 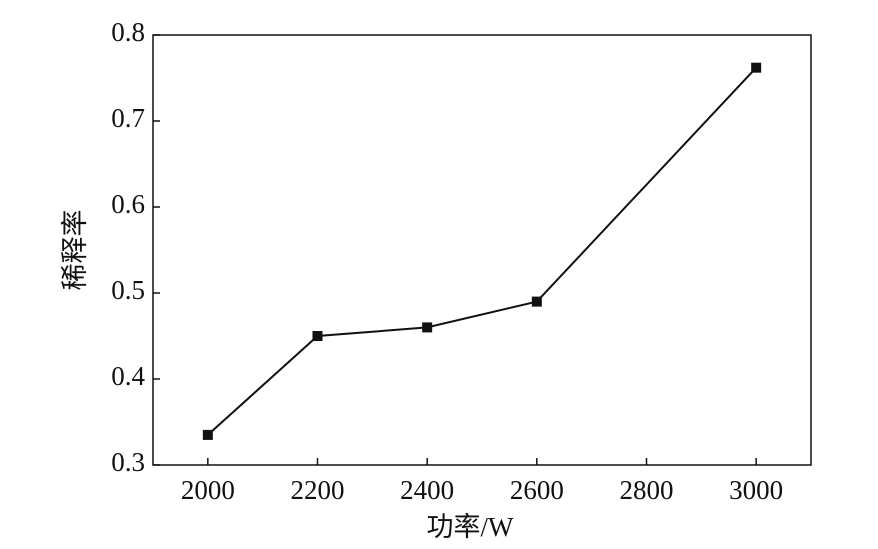 What do you see at coordinates (128, 376) in the screenshot?
I see `y-tick-label: 0.4` at bounding box center [128, 376].